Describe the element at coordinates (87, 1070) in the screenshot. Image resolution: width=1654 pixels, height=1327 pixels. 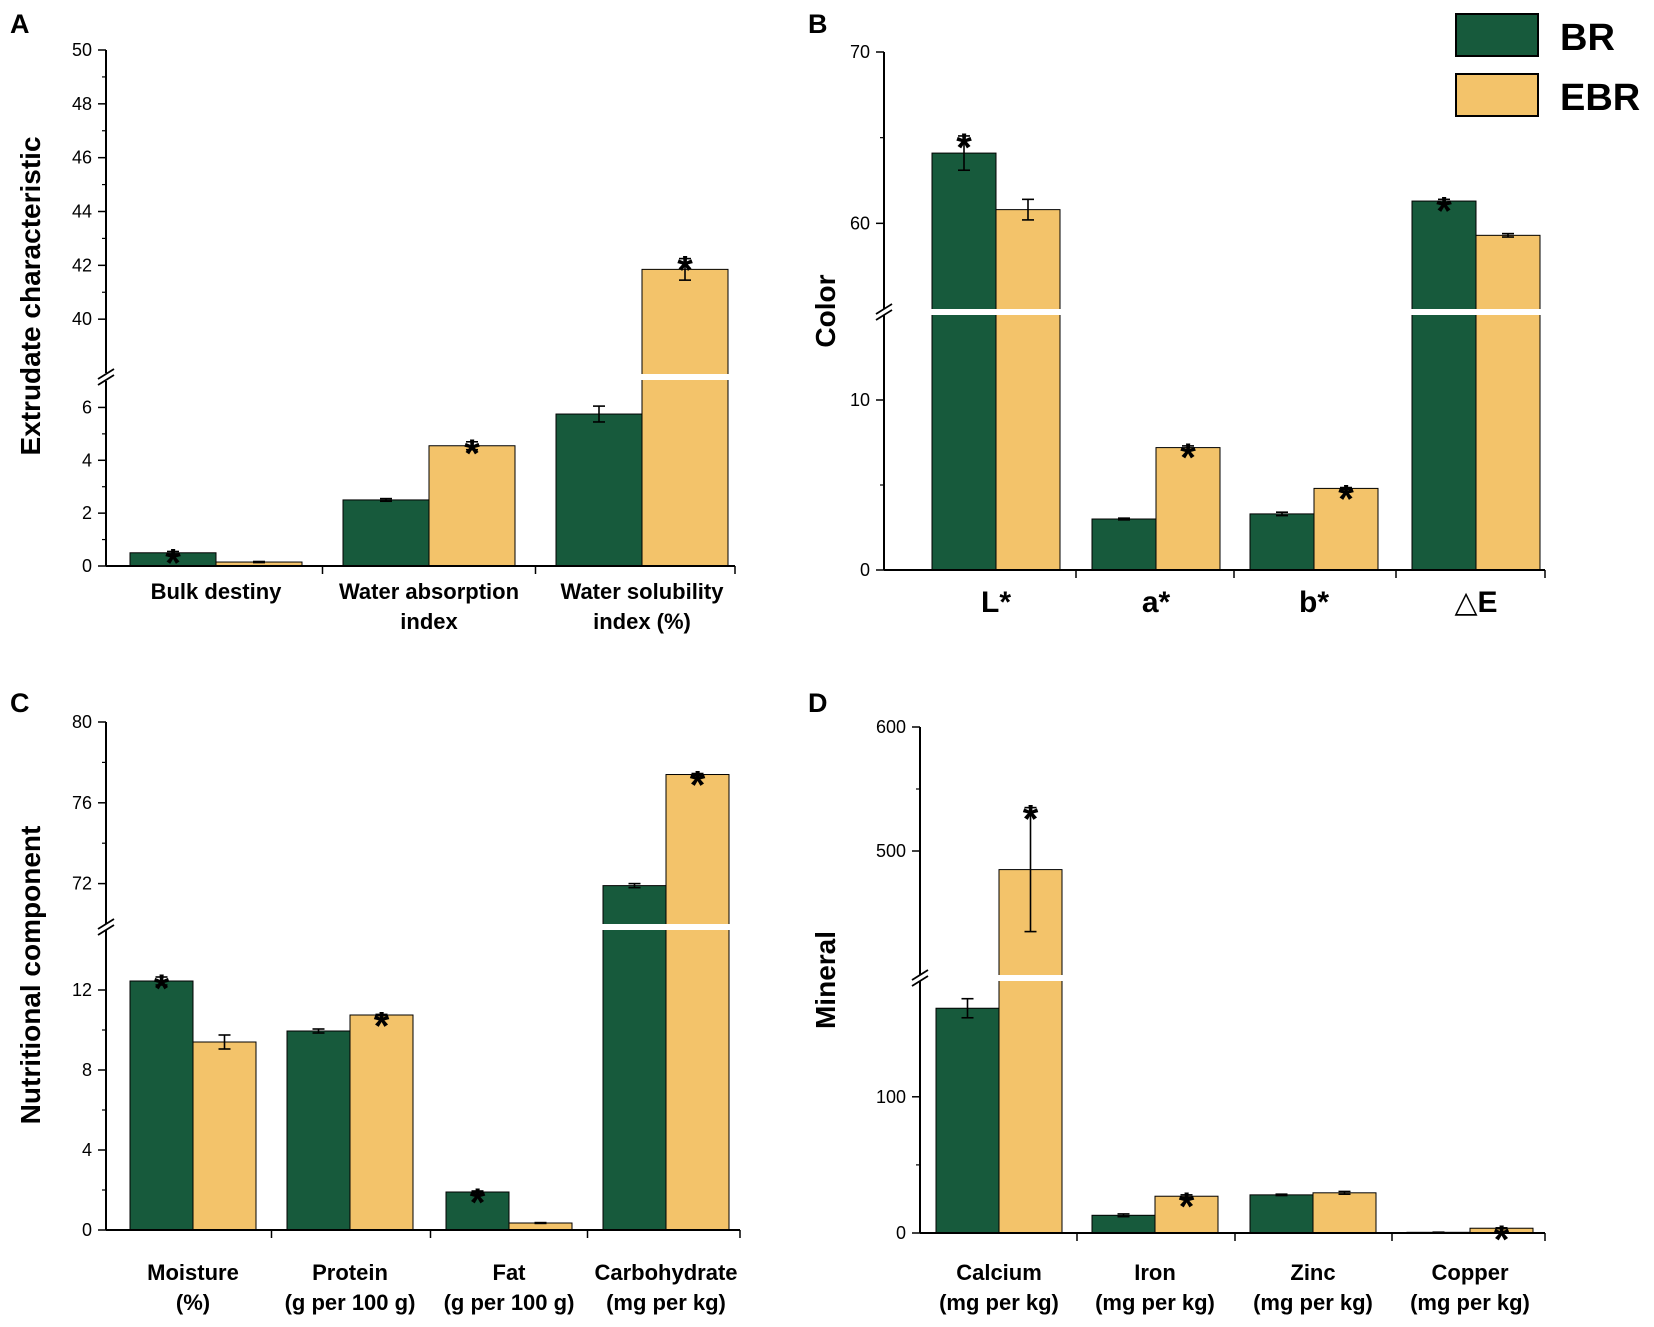
I see `y-tick-label: 8` at that location.